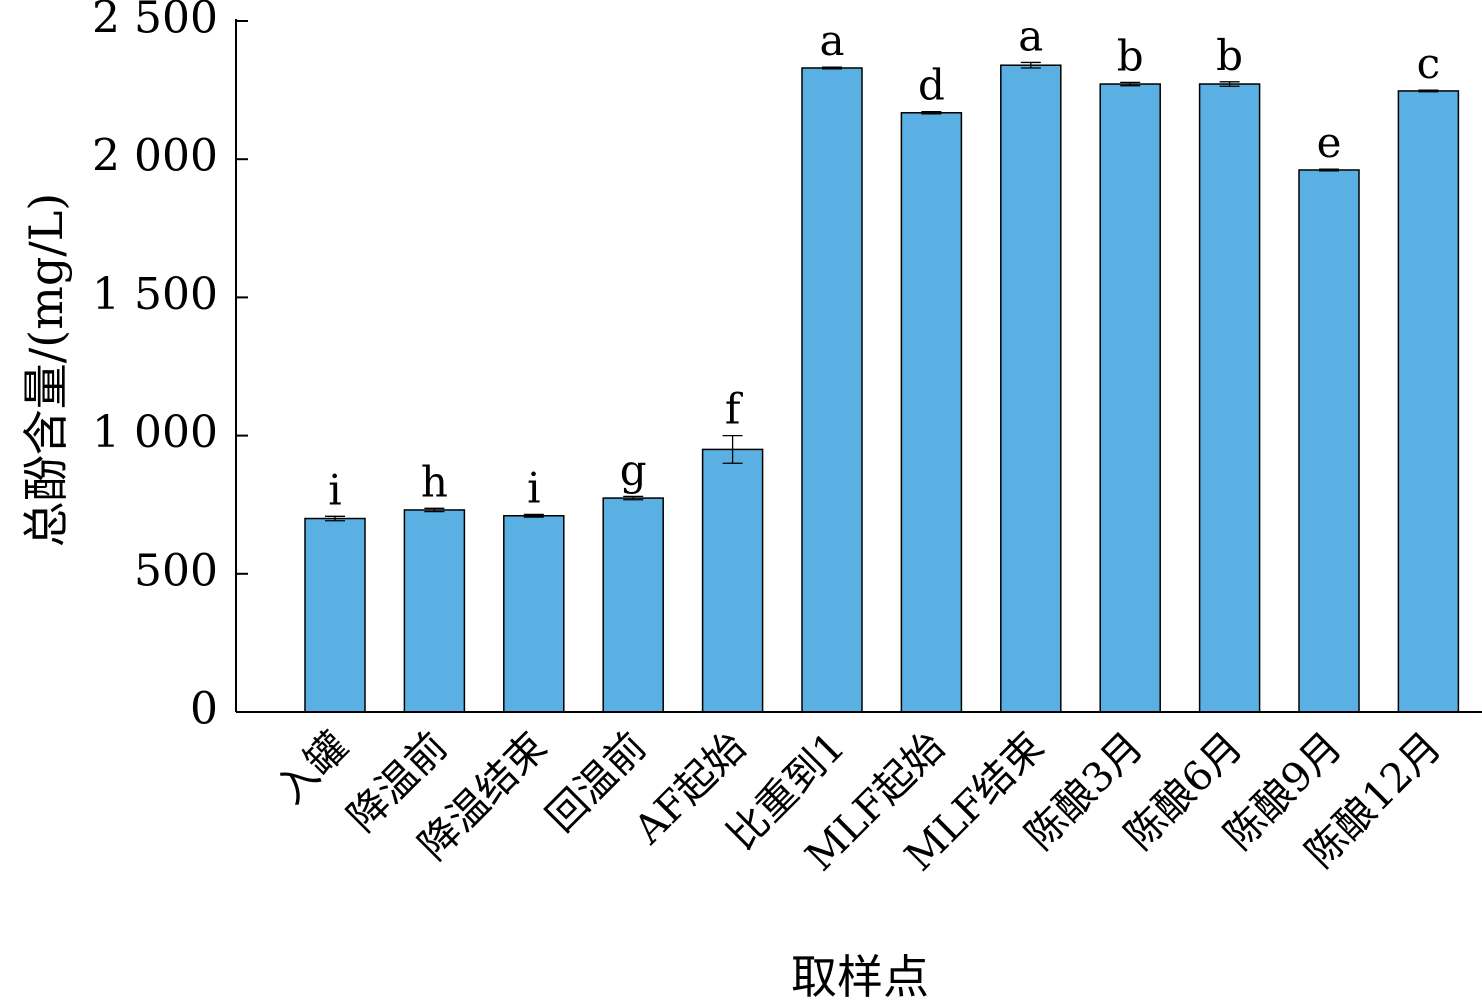 This screenshot has height=1003, width=1482. I want to click on significance-label: h, so click(434, 481).